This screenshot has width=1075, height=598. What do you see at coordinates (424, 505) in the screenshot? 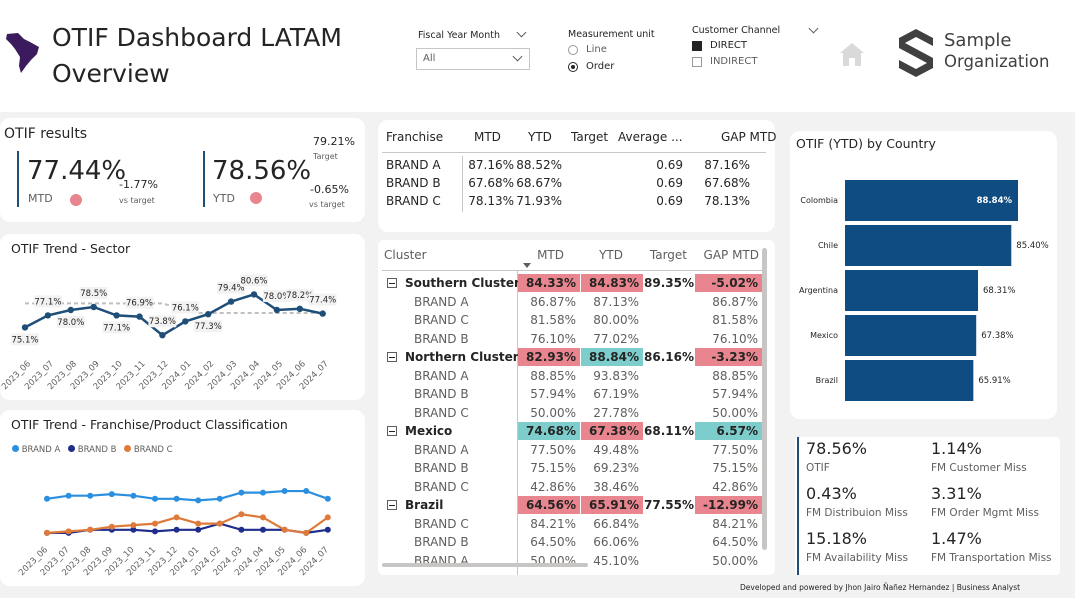
I see `cluster-group-name: Brazil` at bounding box center [424, 505].